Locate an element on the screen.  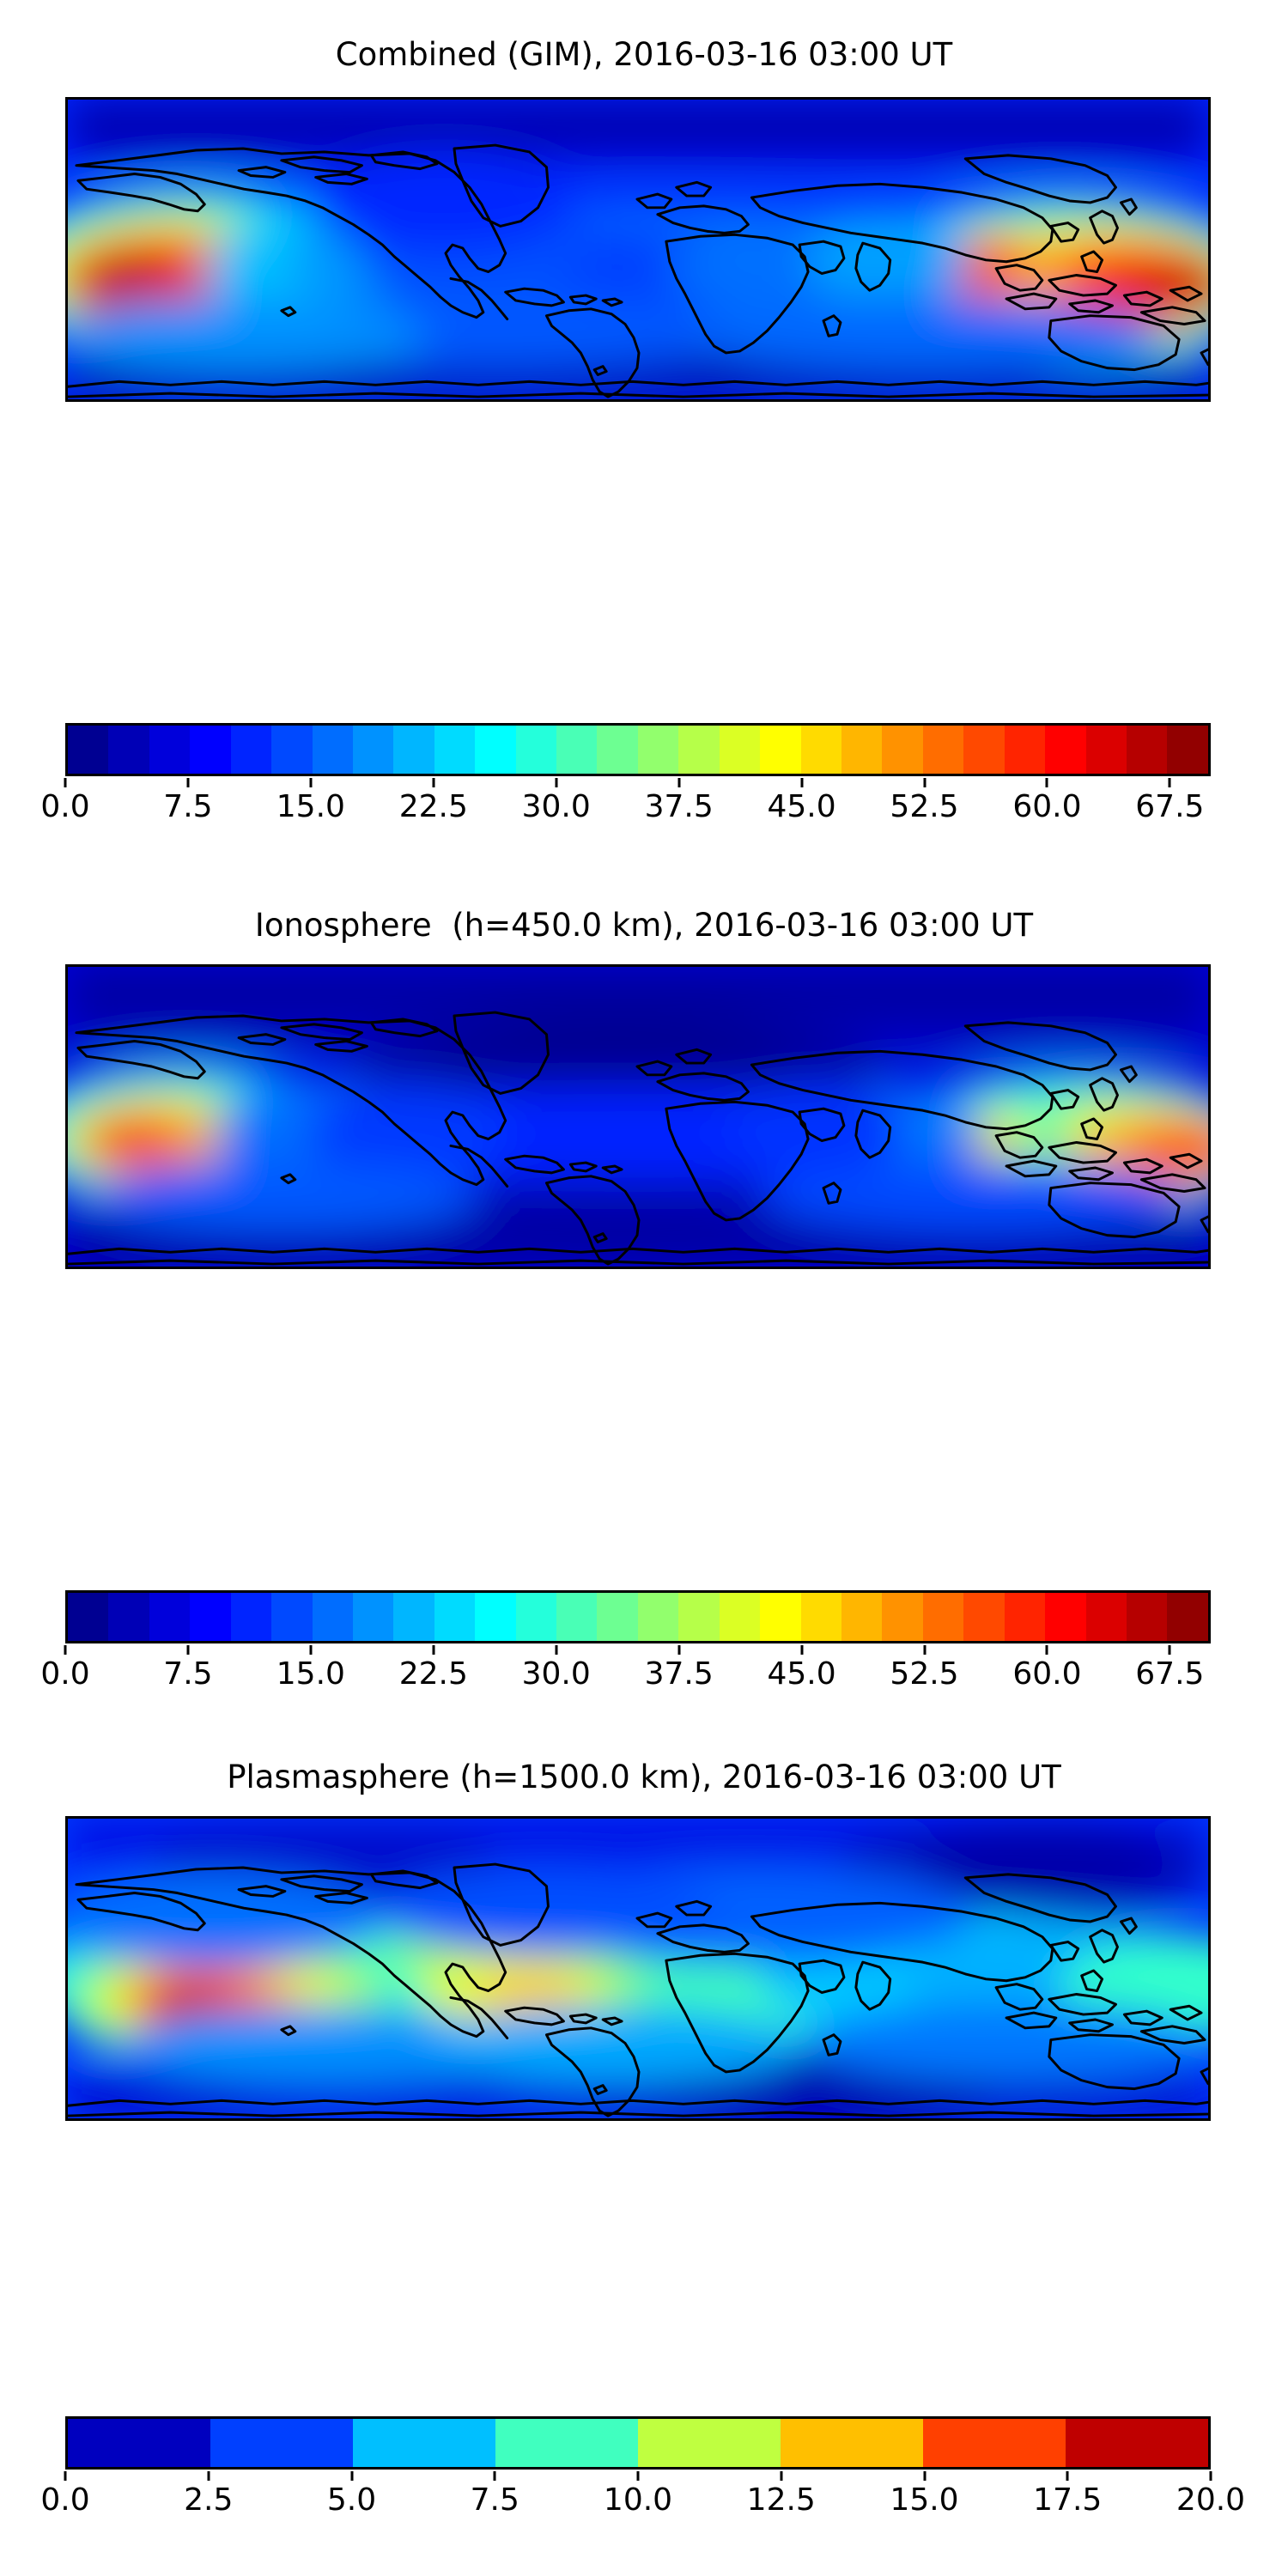
colorbar-combined-gim is located at coordinates (638, 749).